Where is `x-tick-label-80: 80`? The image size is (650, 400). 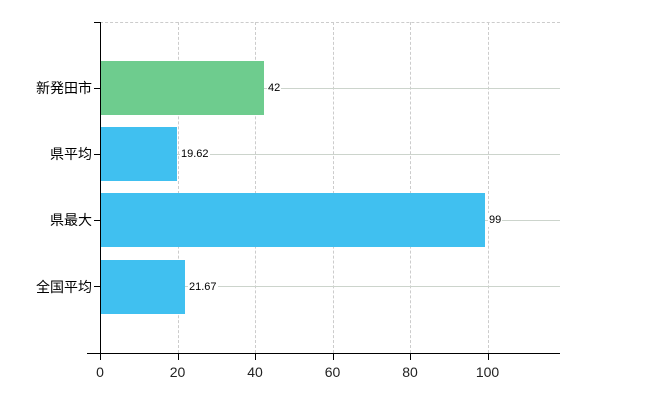
x-tick-label-80: 80 is located at coordinates (410, 372).